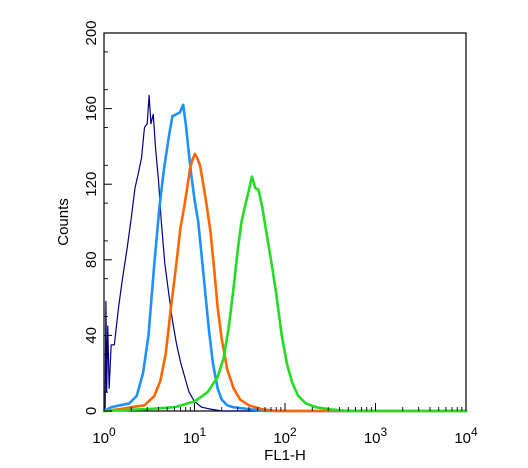 The width and height of the screenshot is (528, 468). I want to click on x-tick-label: 10¹, so click(195, 436).